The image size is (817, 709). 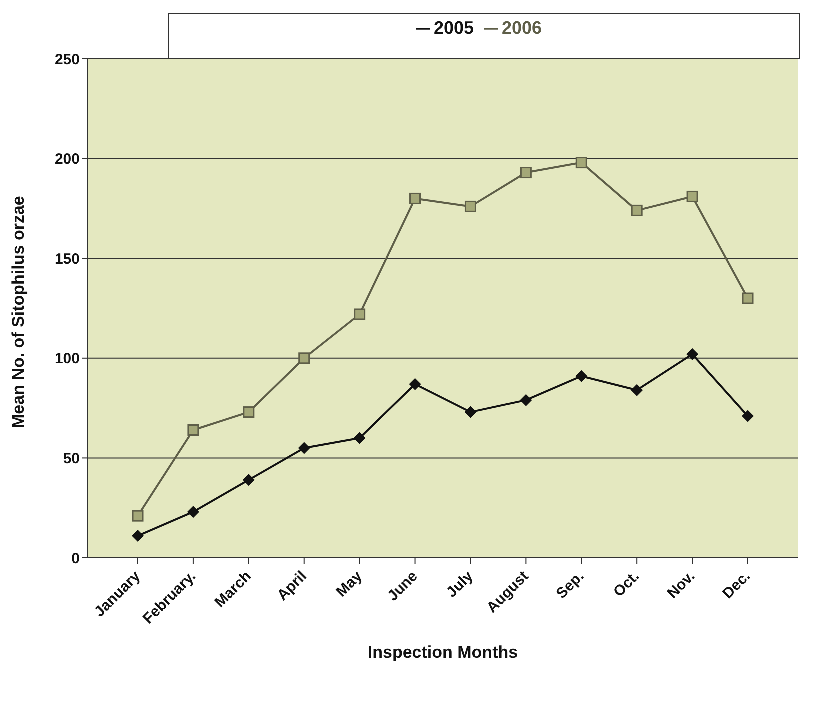 I want to click on x-tick-label: May, so click(x=349, y=584).